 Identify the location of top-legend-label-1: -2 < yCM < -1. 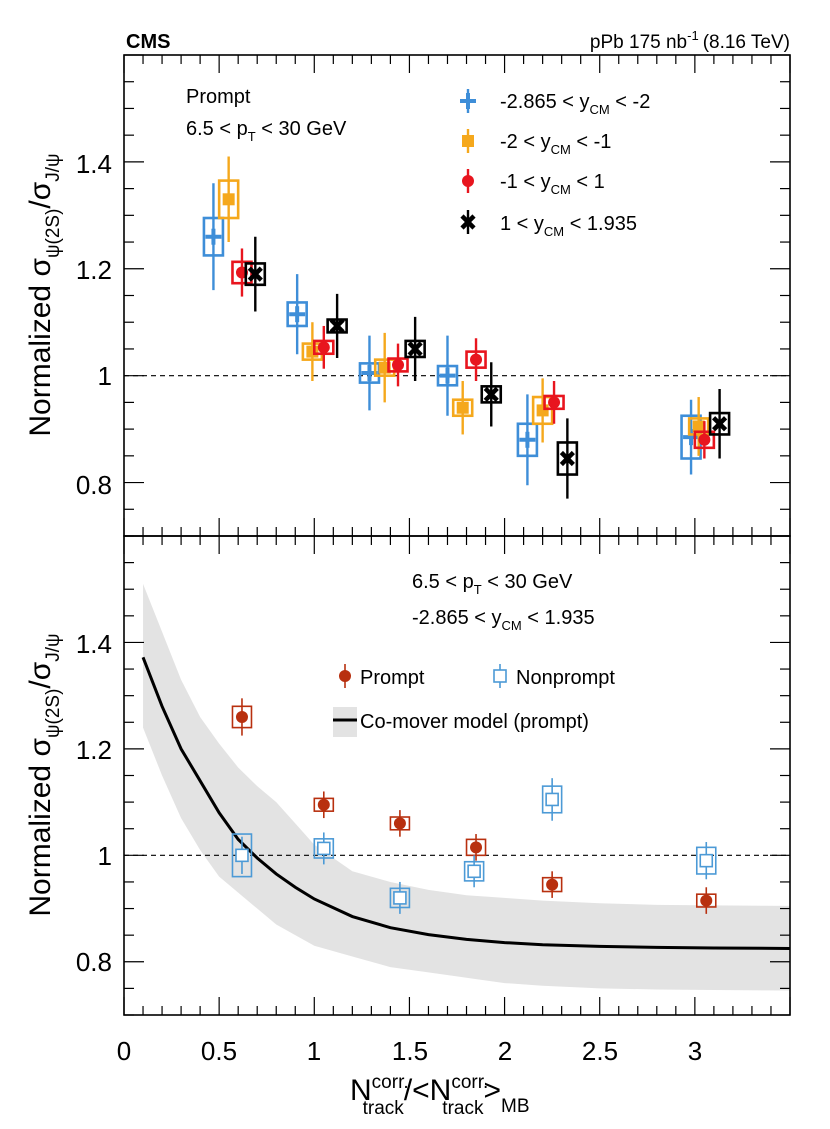
(555, 144).